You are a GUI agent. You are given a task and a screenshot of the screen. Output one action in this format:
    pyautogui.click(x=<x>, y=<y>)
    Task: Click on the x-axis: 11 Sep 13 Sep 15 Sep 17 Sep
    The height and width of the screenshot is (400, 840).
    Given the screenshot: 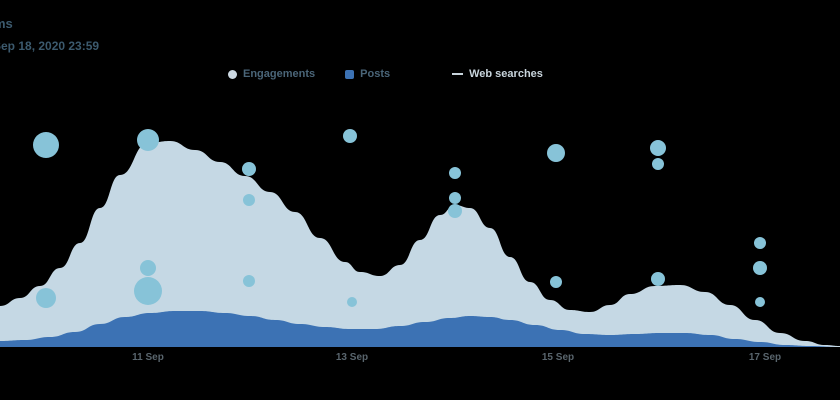 What is the action you would take?
    pyautogui.click(x=420, y=362)
    